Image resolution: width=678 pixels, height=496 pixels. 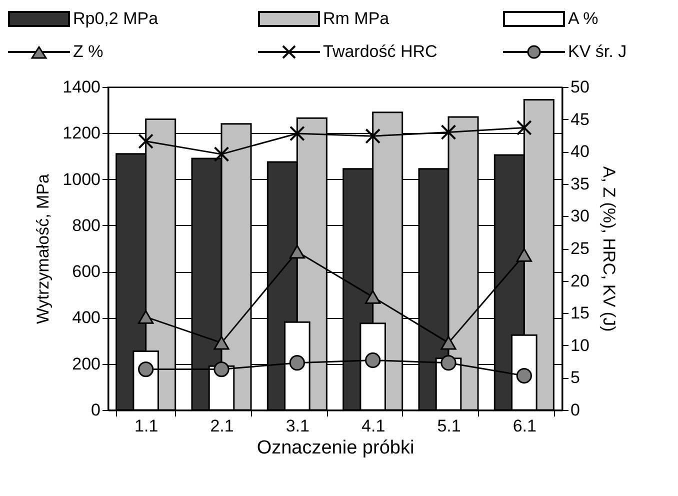 I want to click on legend-label: KV śr. J, so click(x=597, y=52).